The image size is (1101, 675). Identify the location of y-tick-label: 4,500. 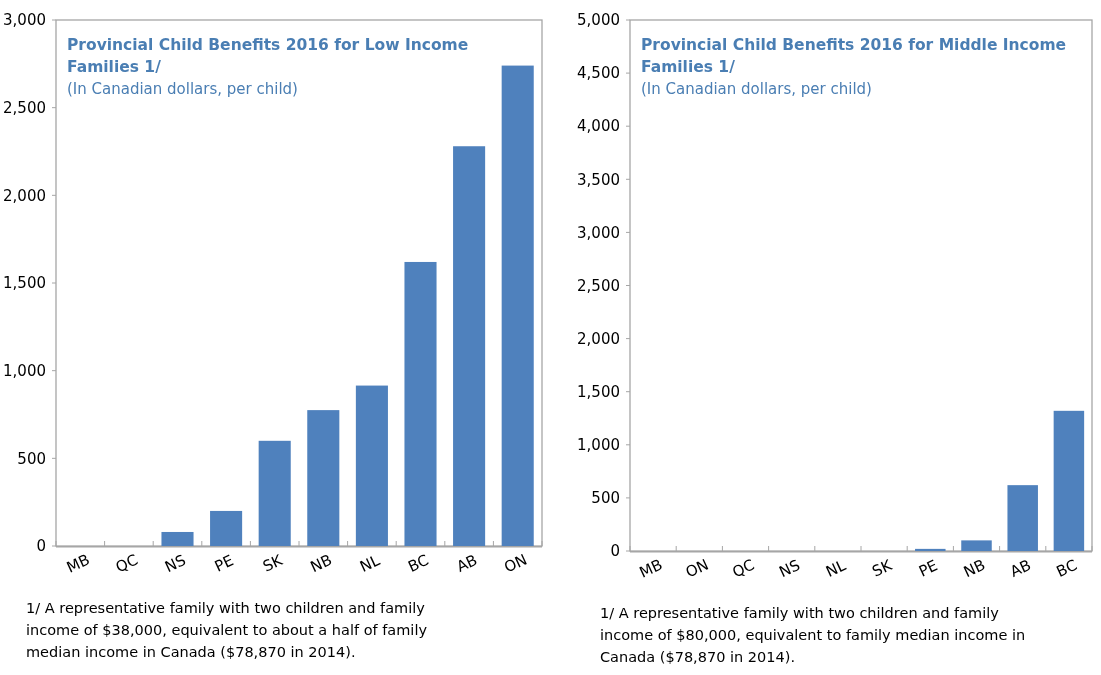
(598, 73).